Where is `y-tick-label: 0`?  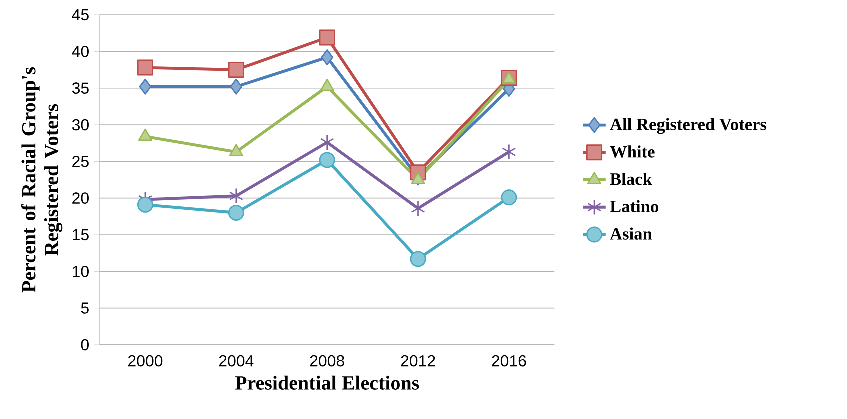 y-tick-label: 0 is located at coordinates (85, 345).